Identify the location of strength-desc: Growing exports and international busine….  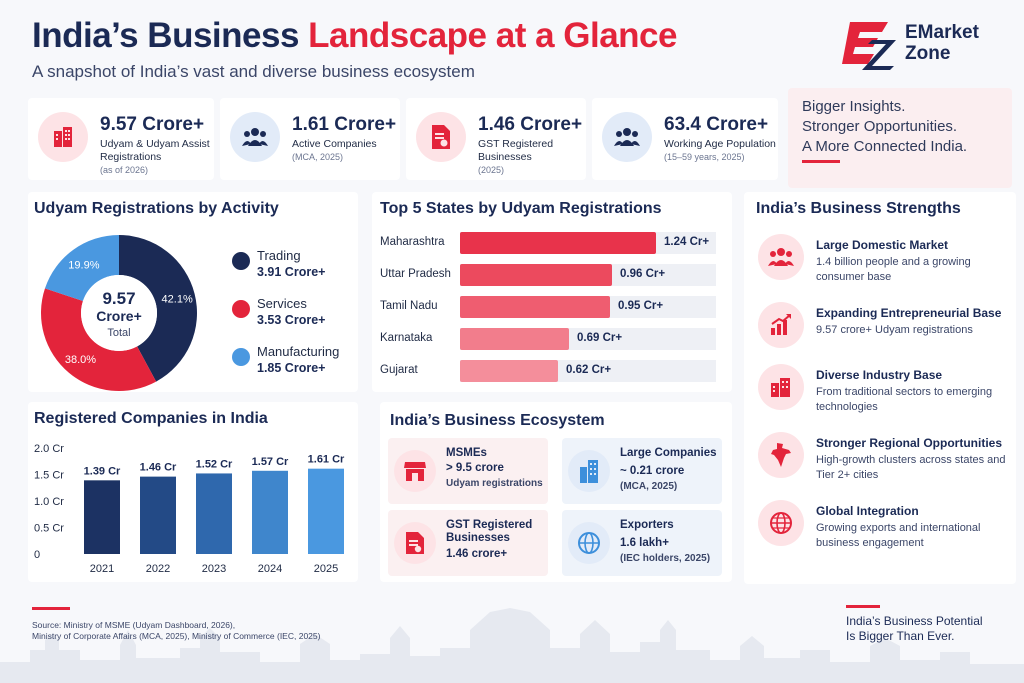
(898, 535).